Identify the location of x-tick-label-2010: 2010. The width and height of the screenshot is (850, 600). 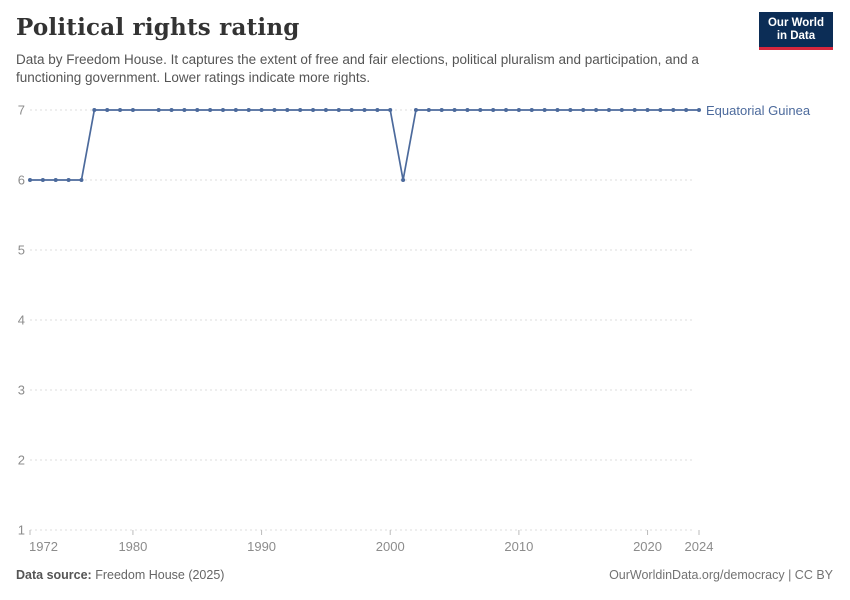
(518, 546).